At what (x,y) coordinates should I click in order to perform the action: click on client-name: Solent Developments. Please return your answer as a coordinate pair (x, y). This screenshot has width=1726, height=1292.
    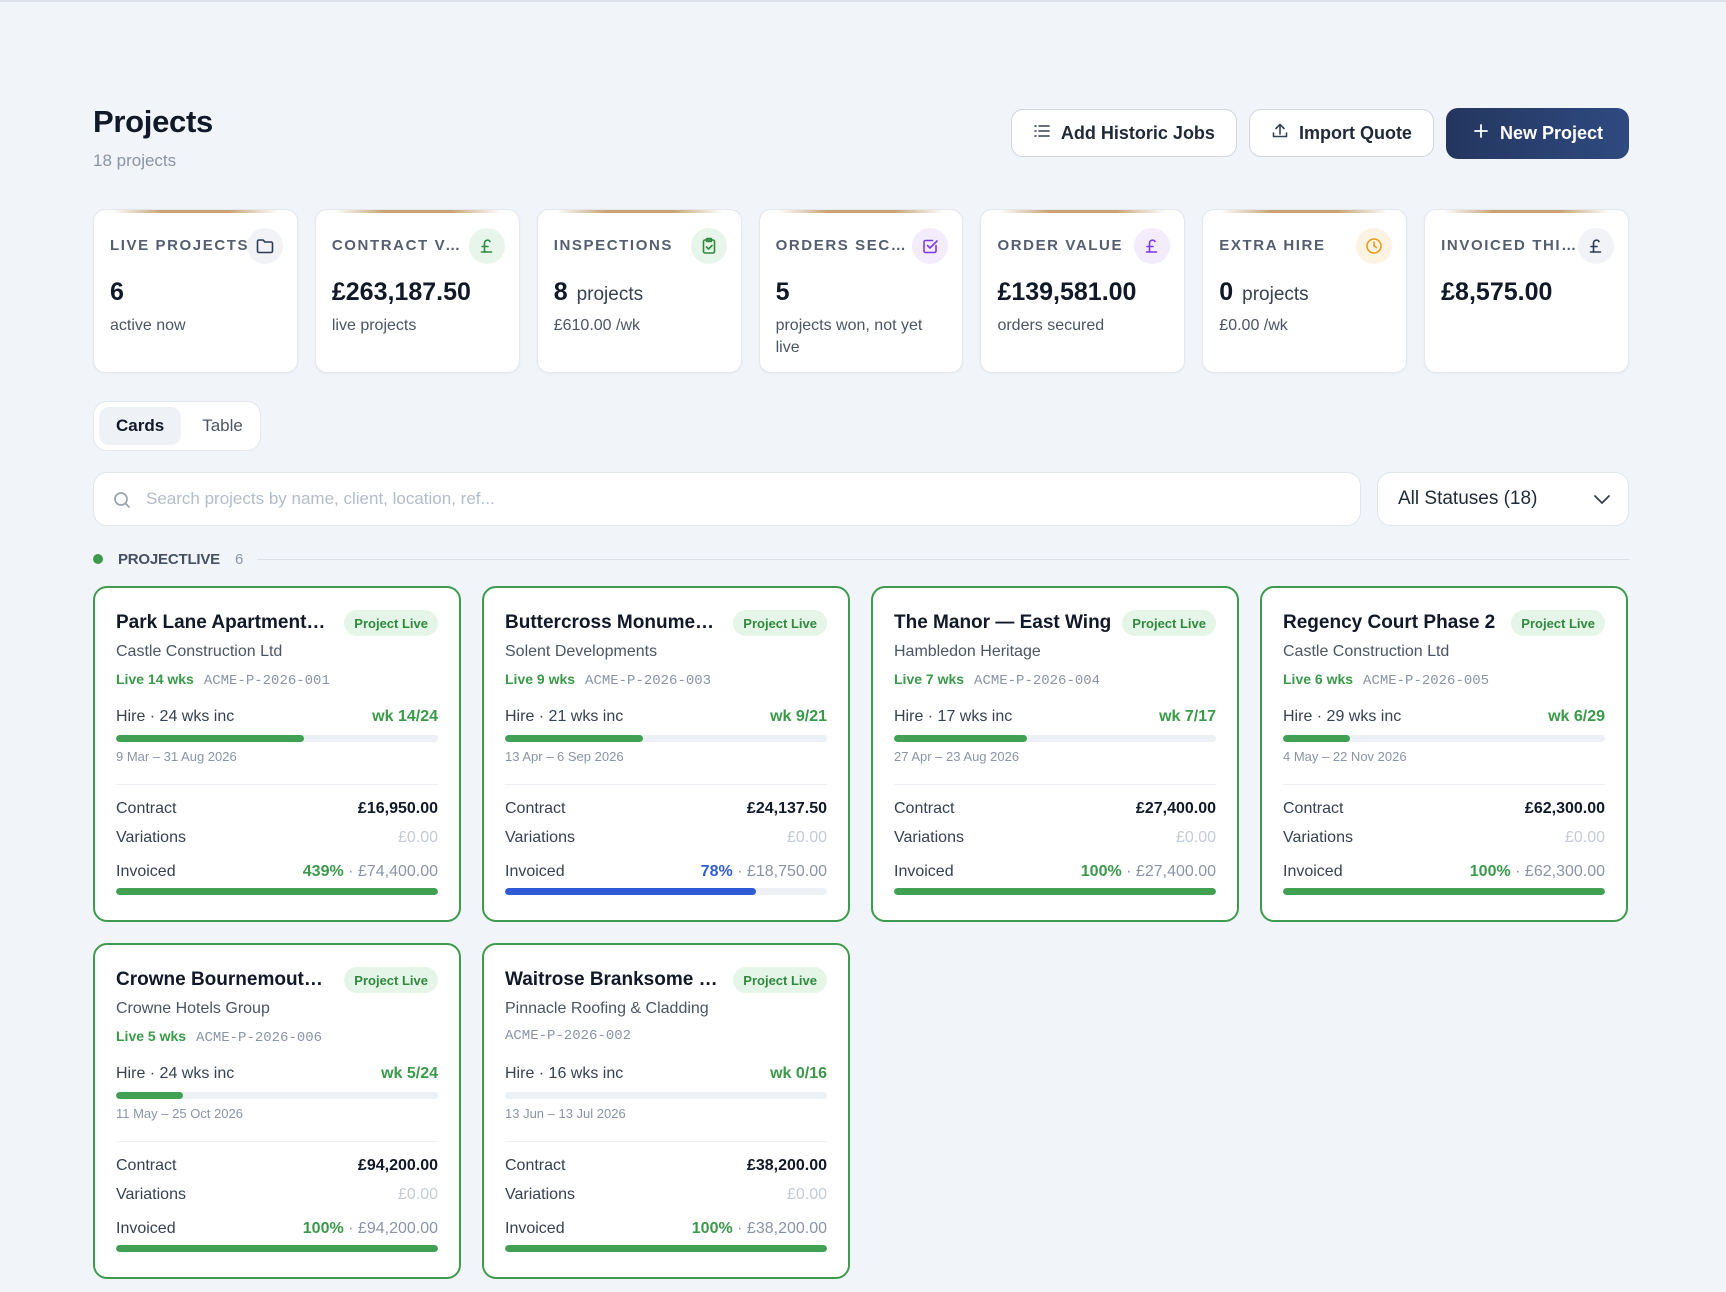
    Looking at the image, I should click on (581, 651).